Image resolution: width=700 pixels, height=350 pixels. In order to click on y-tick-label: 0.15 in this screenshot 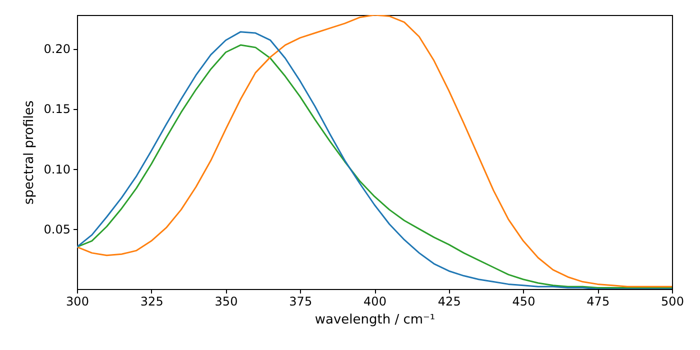, I will do `click(57, 109)`.